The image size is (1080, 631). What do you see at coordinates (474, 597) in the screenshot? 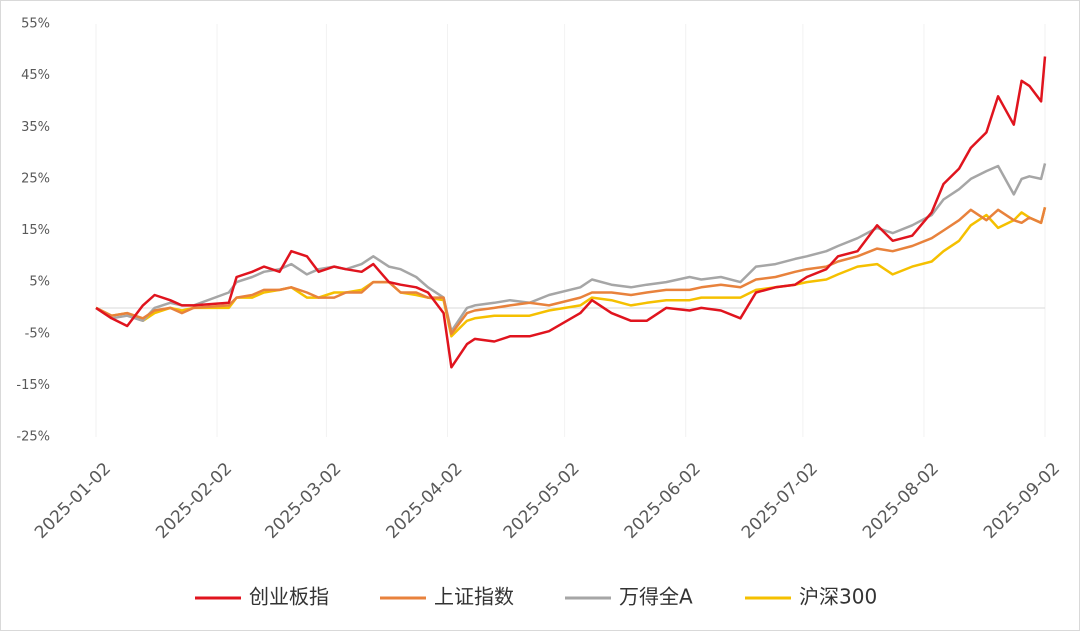
I see `legend-label: 上证指数` at bounding box center [474, 597].